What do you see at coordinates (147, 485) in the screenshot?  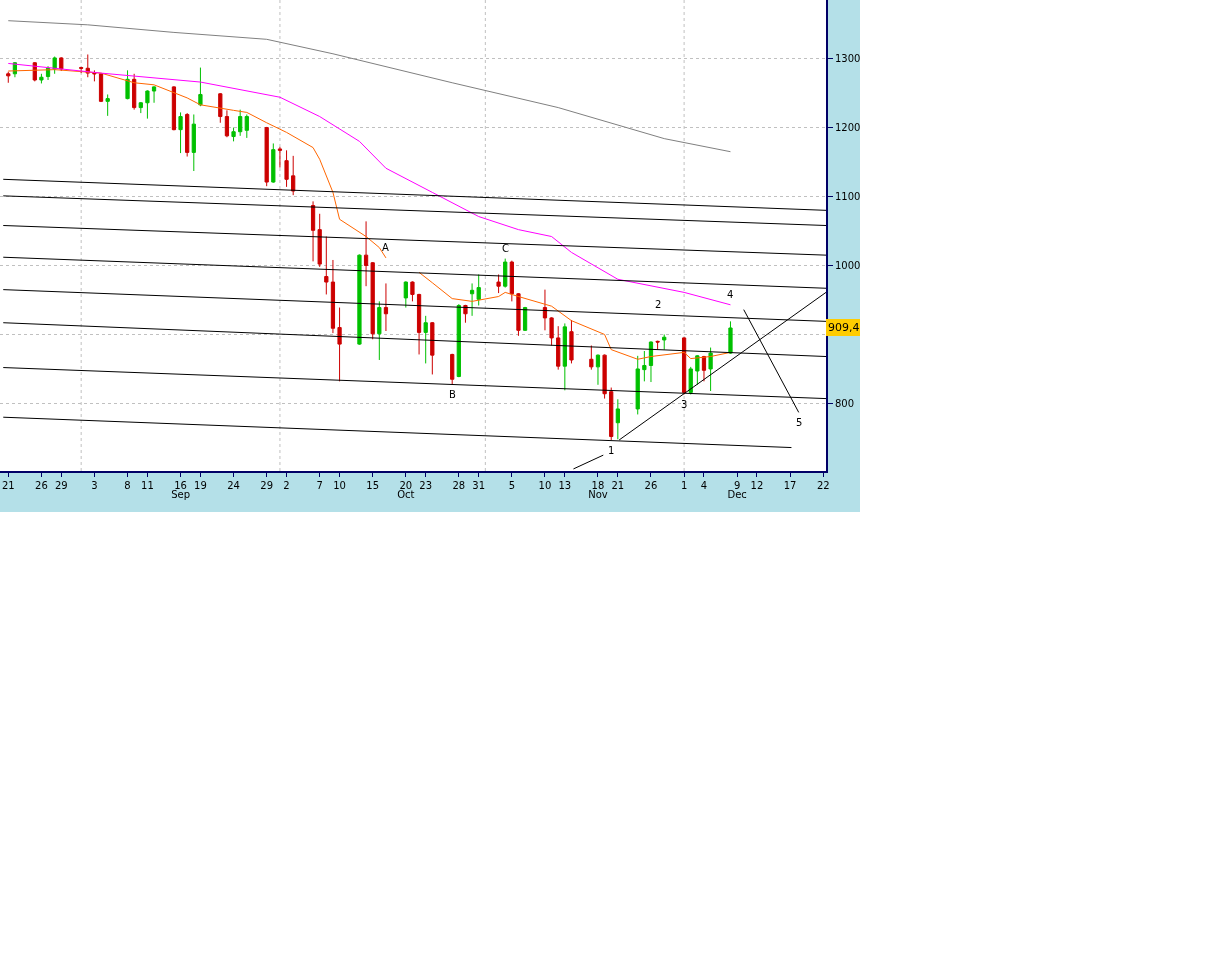 I see `x-tick-label: 11` at bounding box center [147, 485].